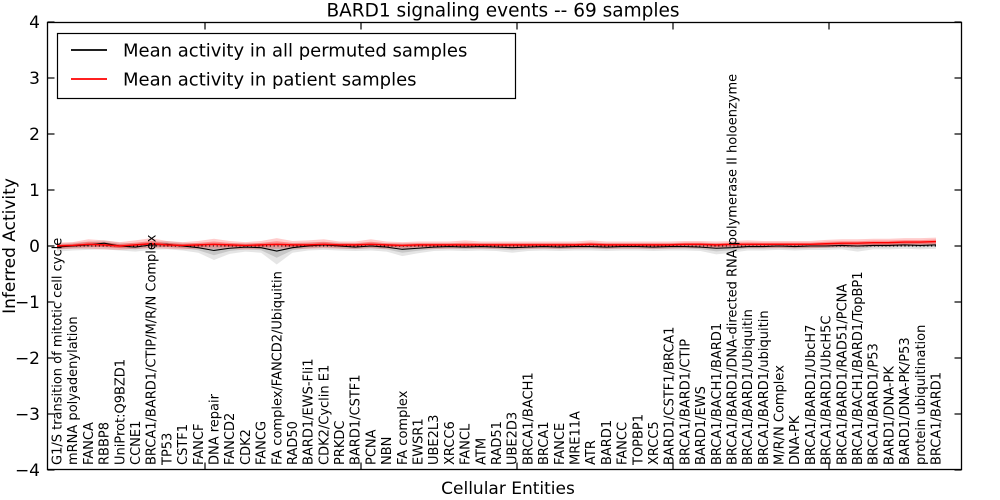 This screenshot has height=500, width=1000. I want to click on entity-label: DNA repair, so click(214, 429).